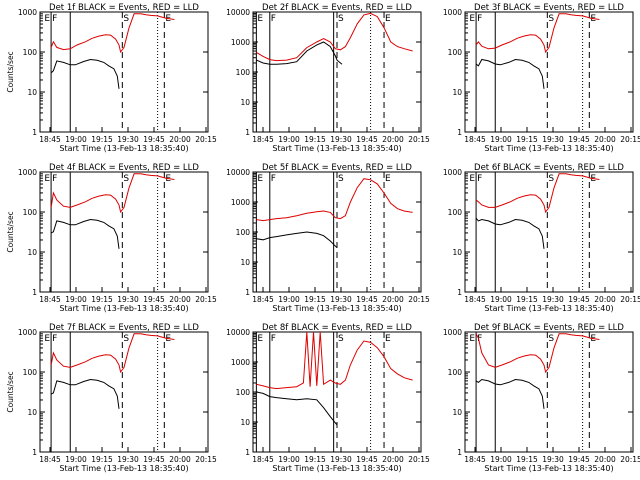  Describe the element at coordinates (337, 8) in the screenshot. I see `panel-title: Det 2f BLACK = Events, RED = LLD` at that location.